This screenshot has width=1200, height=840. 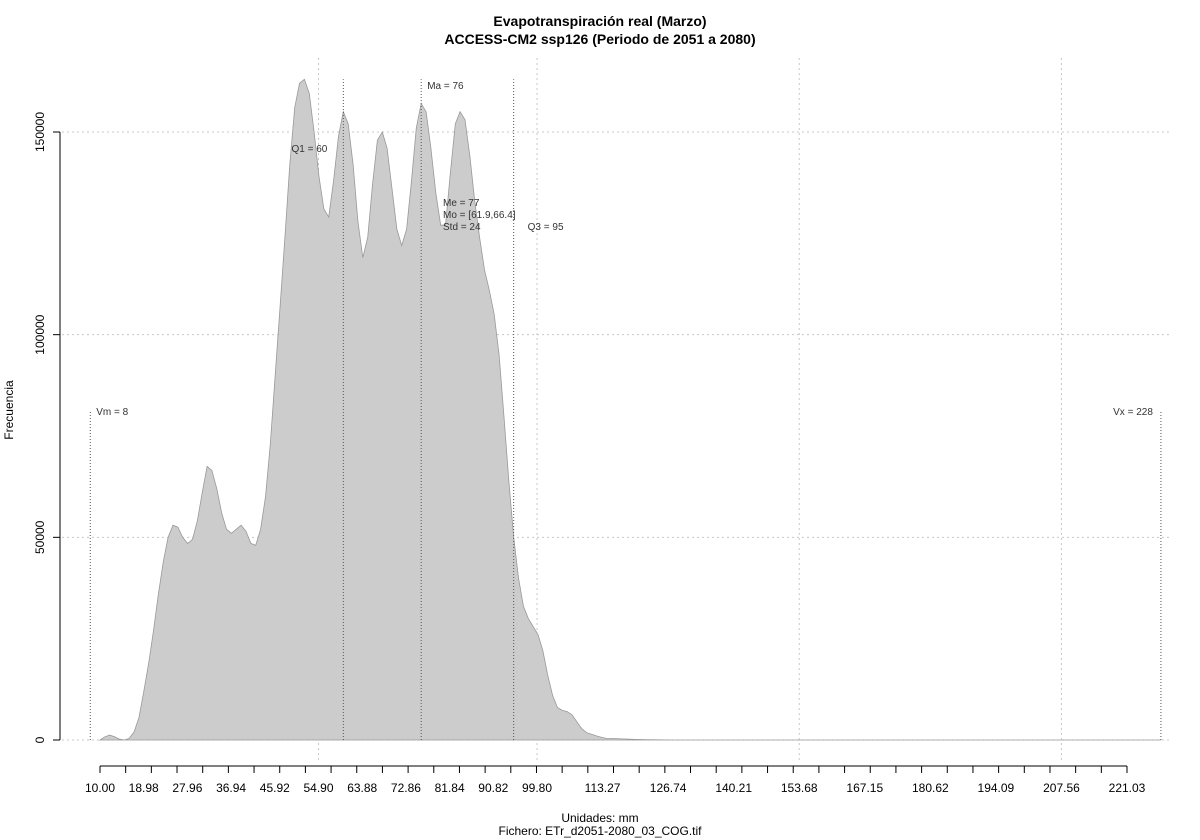 What do you see at coordinates (40, 739) in the screenshot?
I see `y-tick-label-0: 0` at bounding box center [40, 739].